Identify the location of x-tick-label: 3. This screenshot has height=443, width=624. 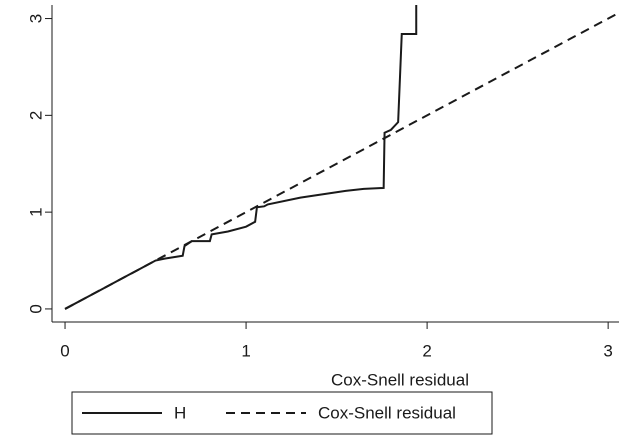
(607, 350).